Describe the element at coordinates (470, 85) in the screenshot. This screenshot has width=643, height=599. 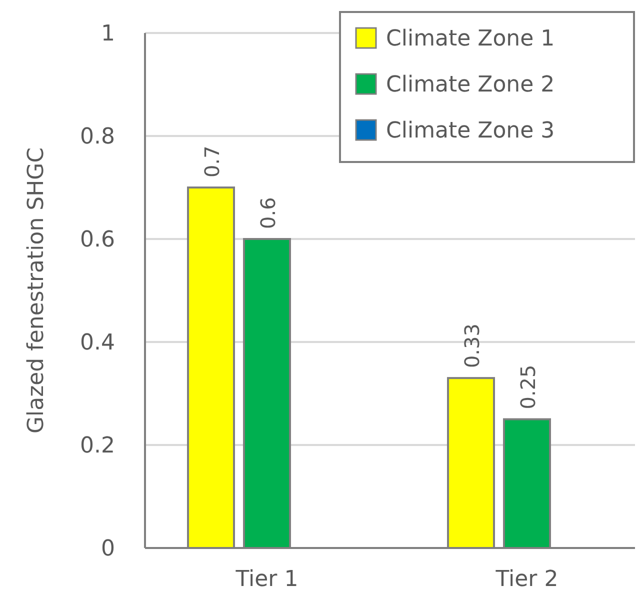
I see `legend-label: Climate Zone 2` at that location.